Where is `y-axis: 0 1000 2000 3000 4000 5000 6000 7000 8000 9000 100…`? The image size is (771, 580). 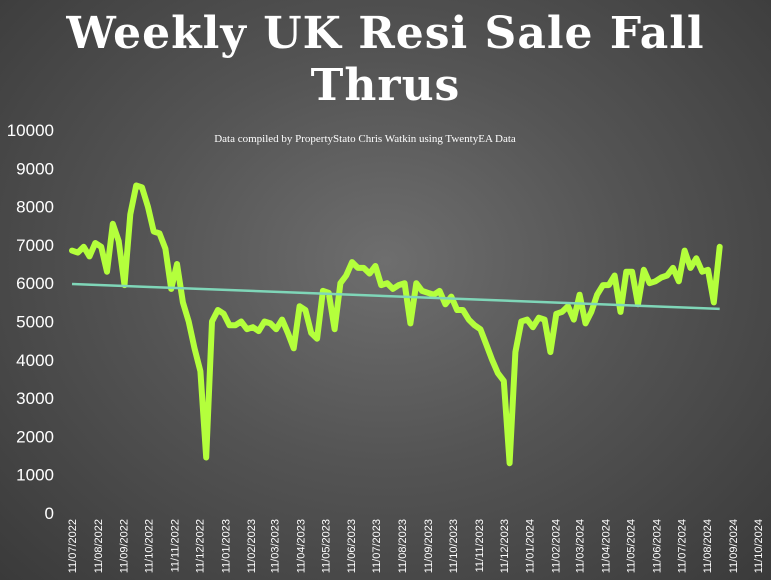
y-axis: 0 1000 2000 3000 4000 5000 6000 7000 8000 9000 100… is located at coordinates (30, 322).